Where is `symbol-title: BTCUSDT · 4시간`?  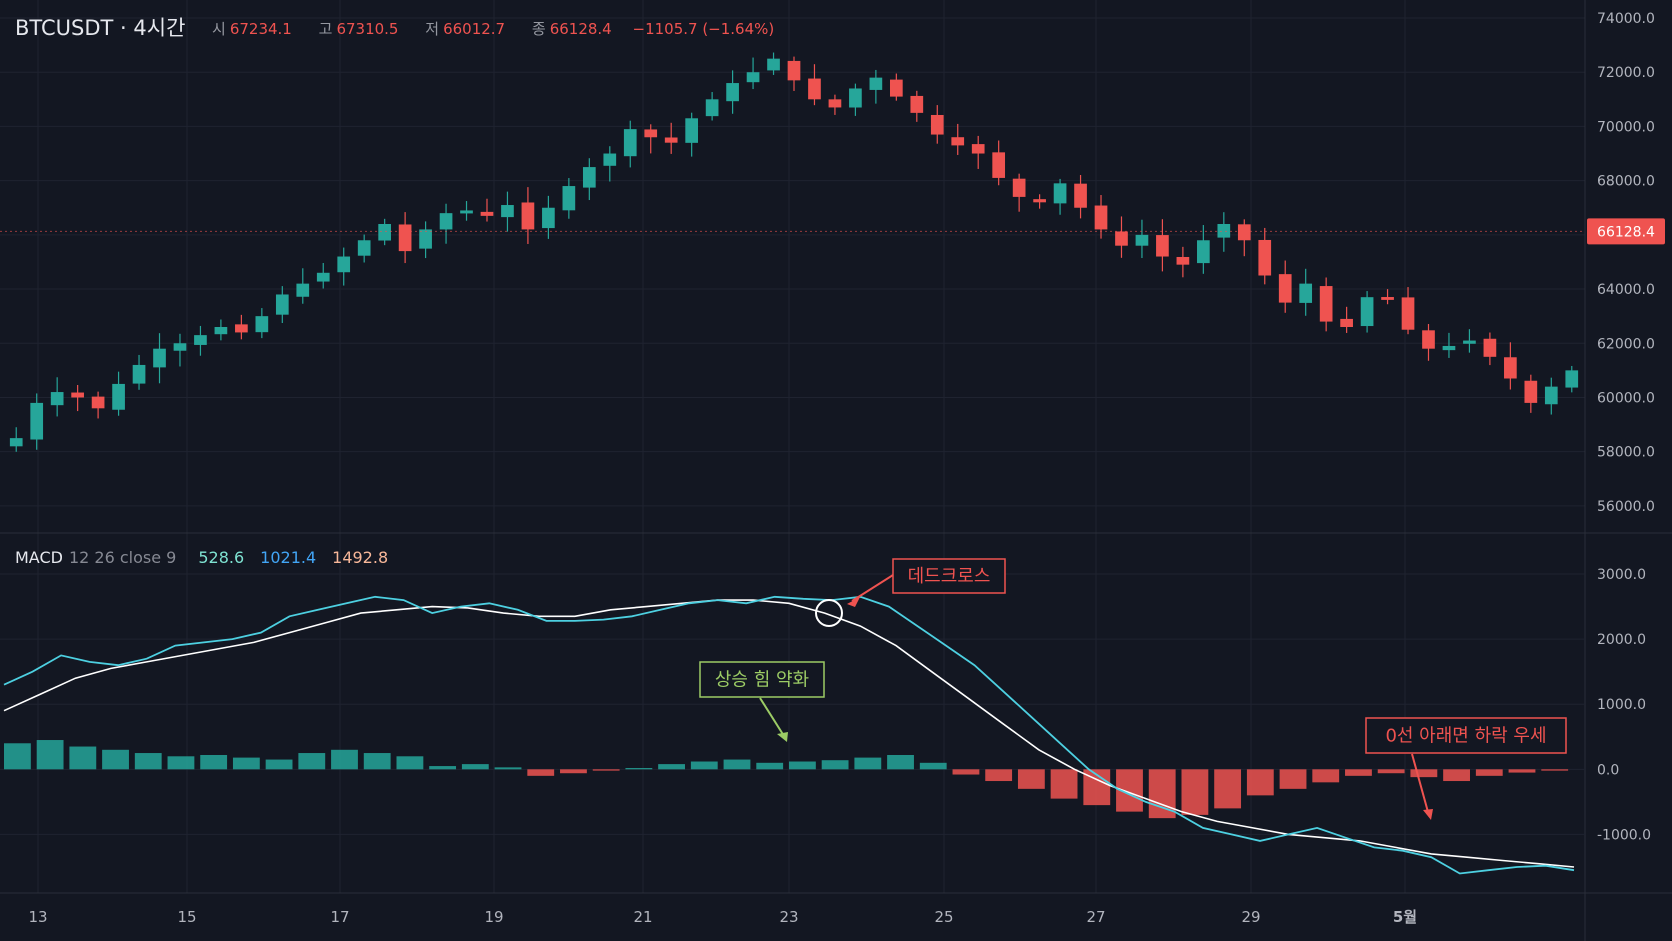 symbol-title: BTCUSDT · 4시간 is located at coordinates (100, 28).